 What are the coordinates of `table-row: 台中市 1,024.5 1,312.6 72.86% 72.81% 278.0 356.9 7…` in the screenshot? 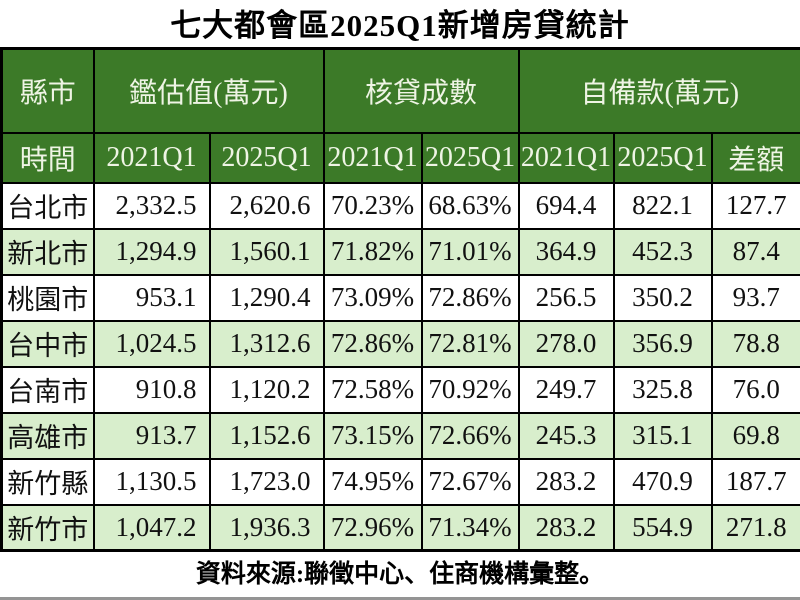 It's located at (400, 343).